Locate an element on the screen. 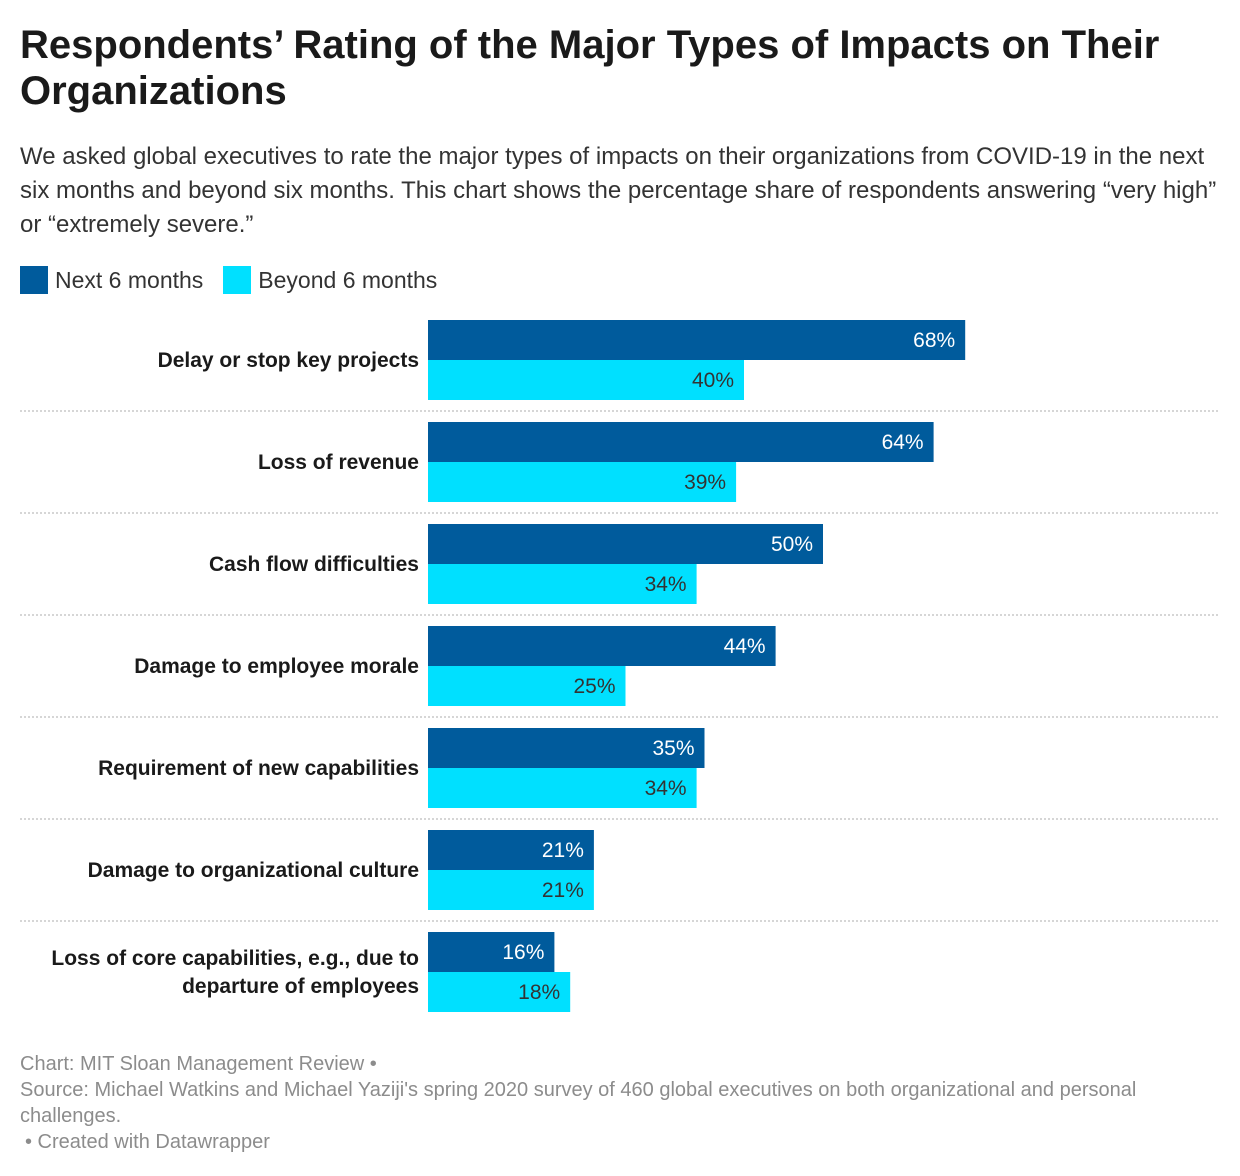 The image size is (1240, 1176). category-label-line: Delay or stop key projects is located at coordinates (288, 360).